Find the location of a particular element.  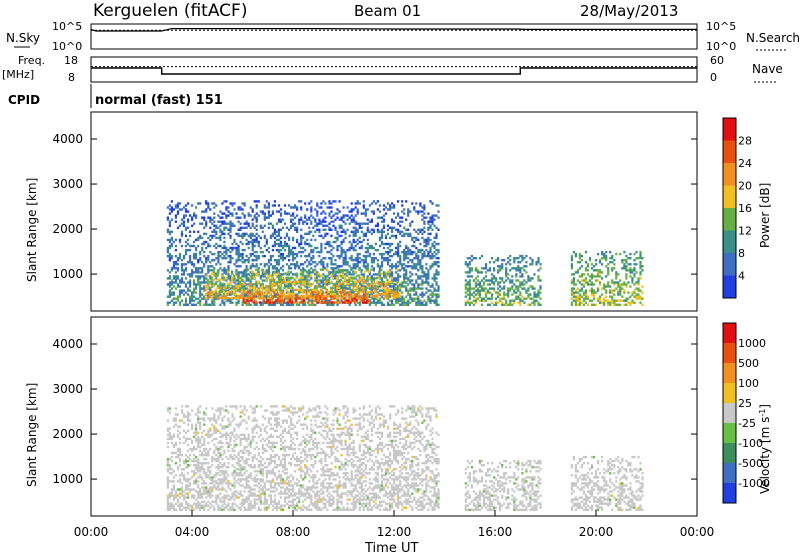

y-tick-label: 1000 is located at coordinates (67, 274).